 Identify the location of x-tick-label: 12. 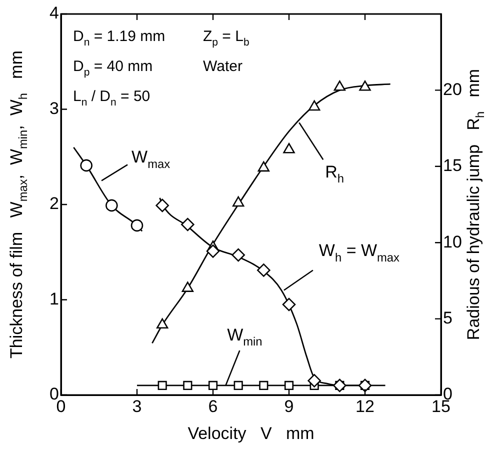
(365, 406).